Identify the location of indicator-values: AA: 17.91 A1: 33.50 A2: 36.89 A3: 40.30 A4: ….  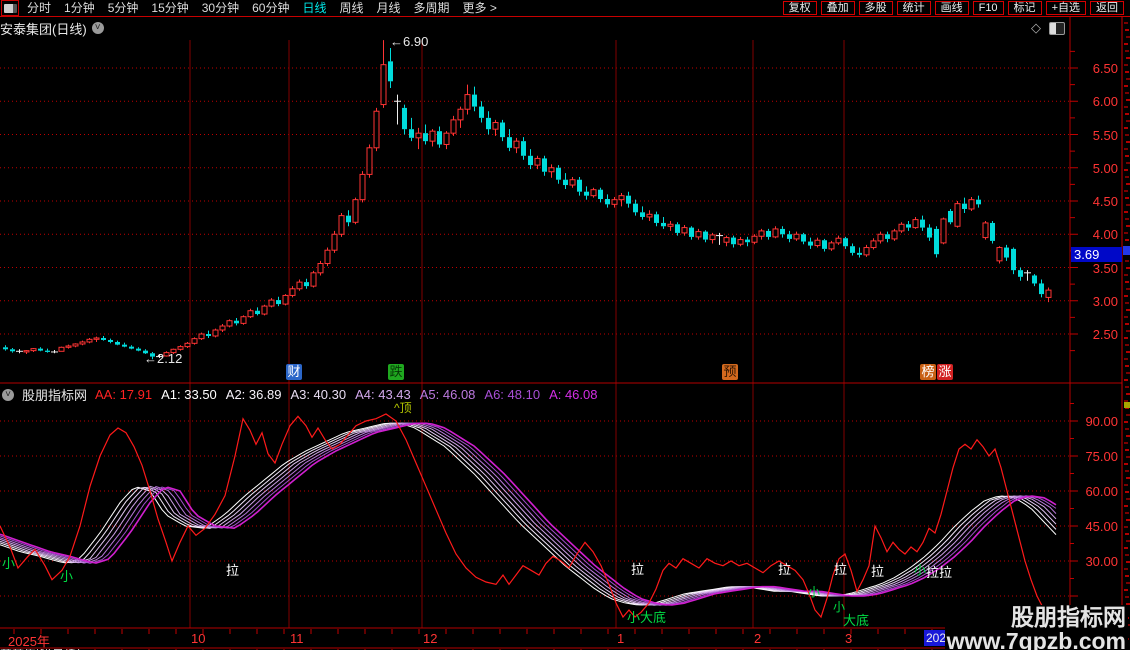
(346, 394).